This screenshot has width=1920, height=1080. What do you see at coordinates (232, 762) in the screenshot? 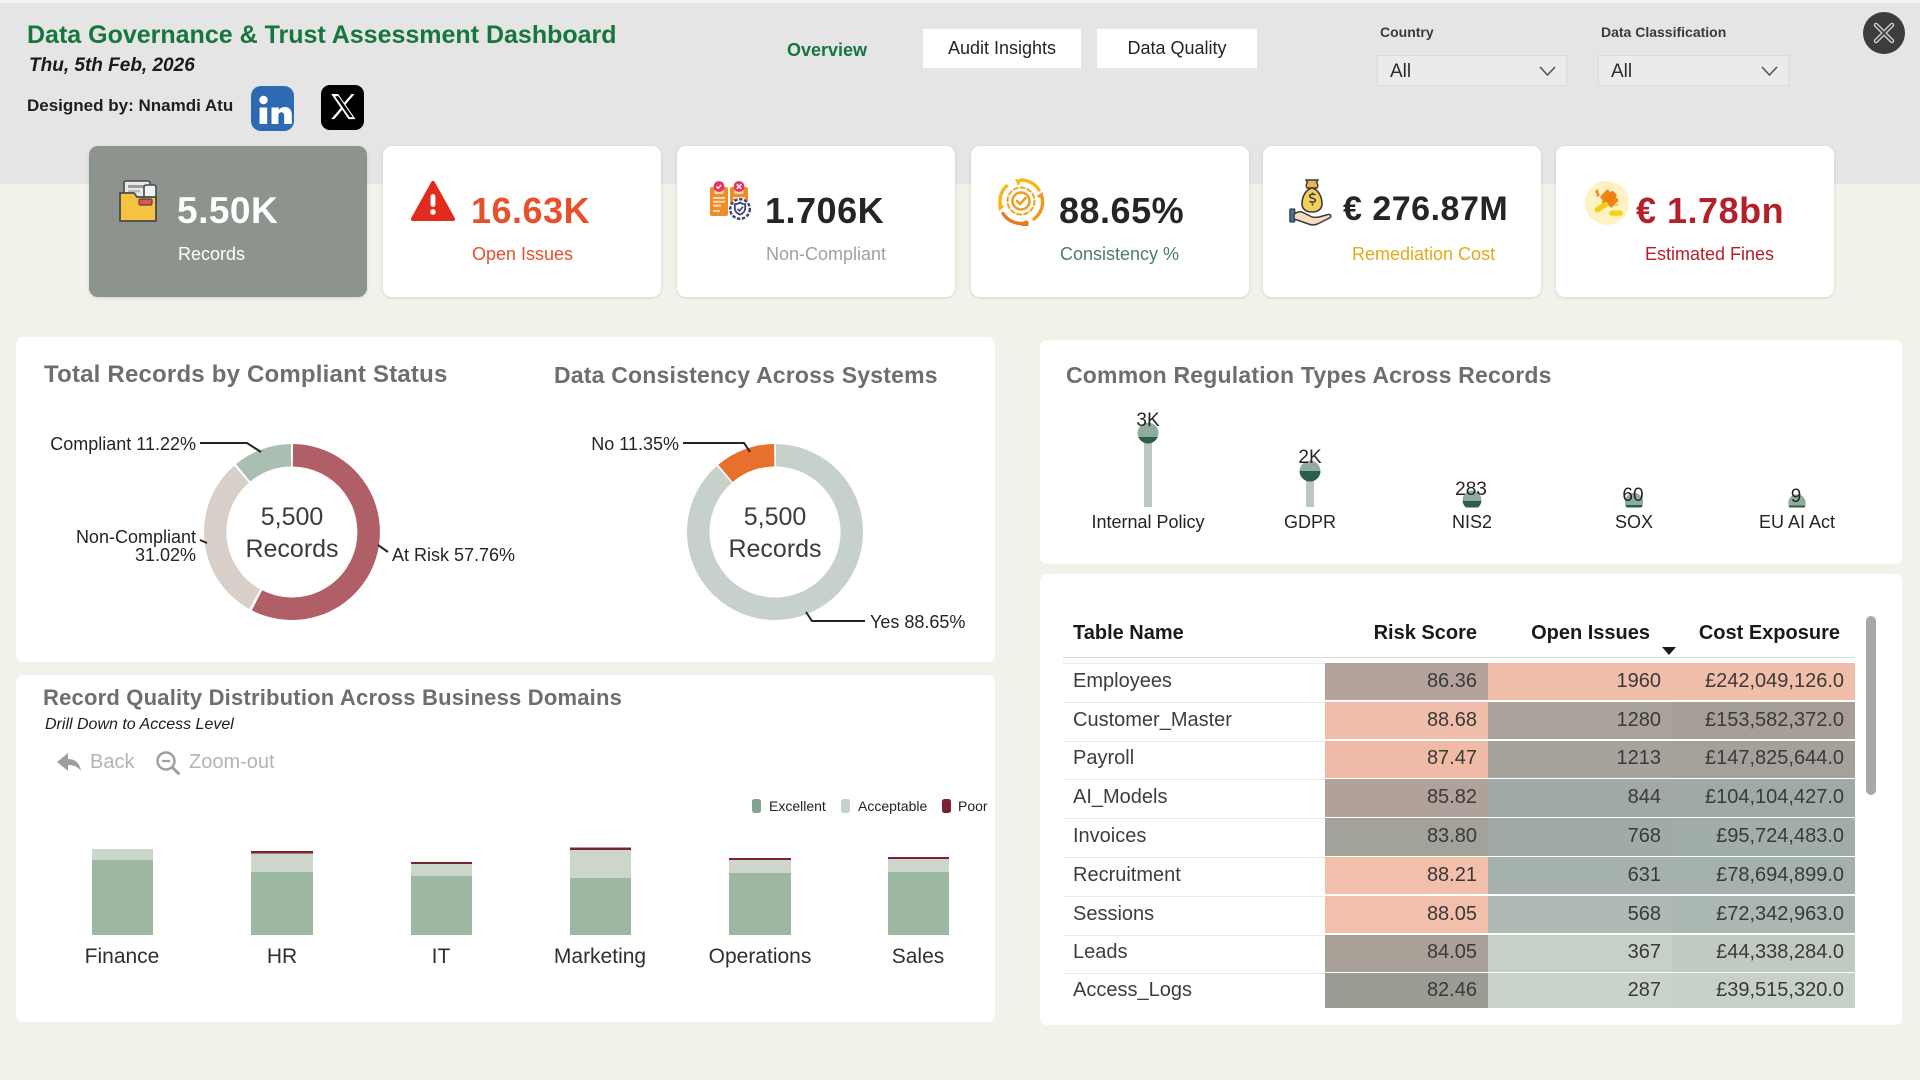
I see `svg-text: Zoom-out` at bounding box center [232, 762].